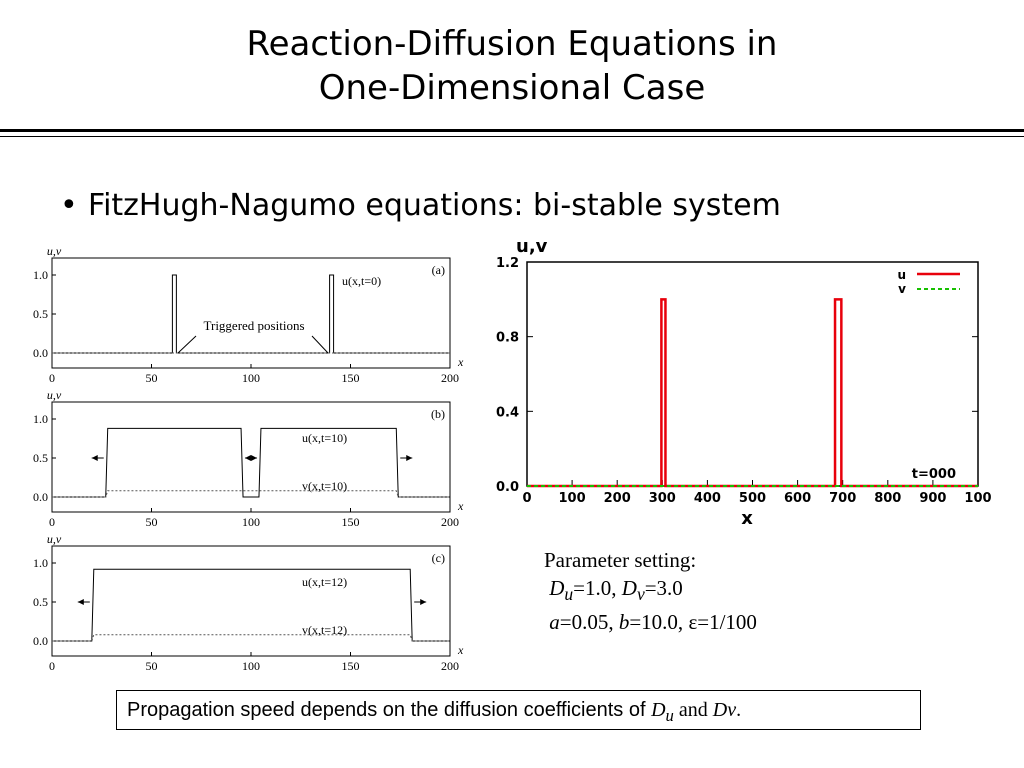 The image size is (1024, 768). What do you see at coordinates (254, 325) in the screenshot?
I see `annotation-triggered: Triggered positions` at bounding box center [254, 325].